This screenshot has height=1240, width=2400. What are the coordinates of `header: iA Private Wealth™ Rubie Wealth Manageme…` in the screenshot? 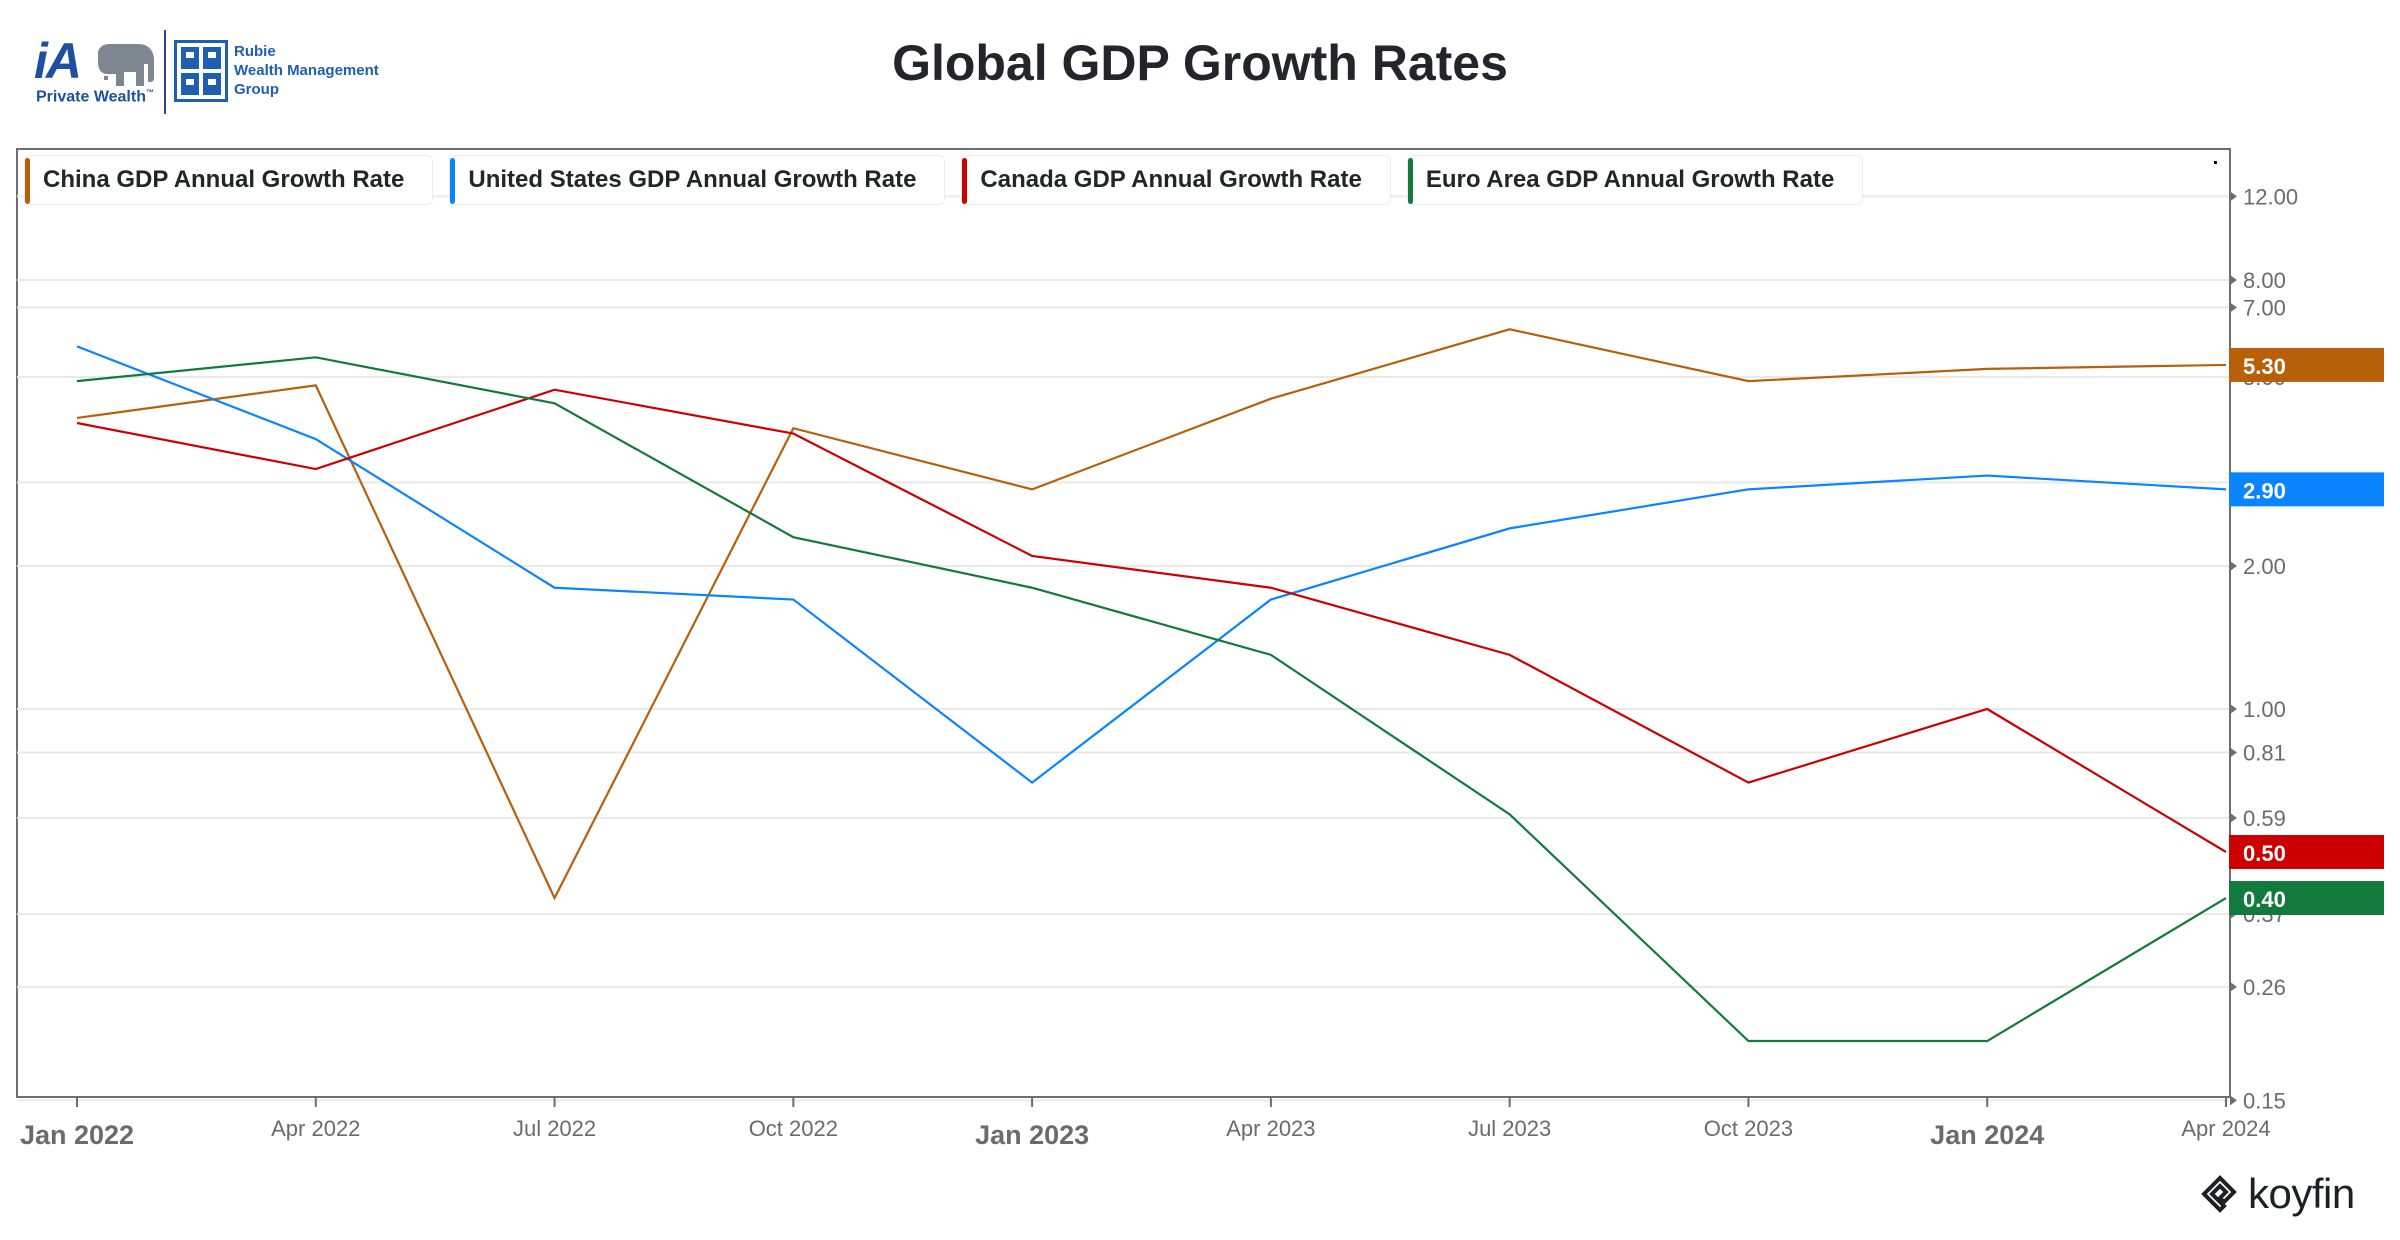 It's located at (1200, 70).